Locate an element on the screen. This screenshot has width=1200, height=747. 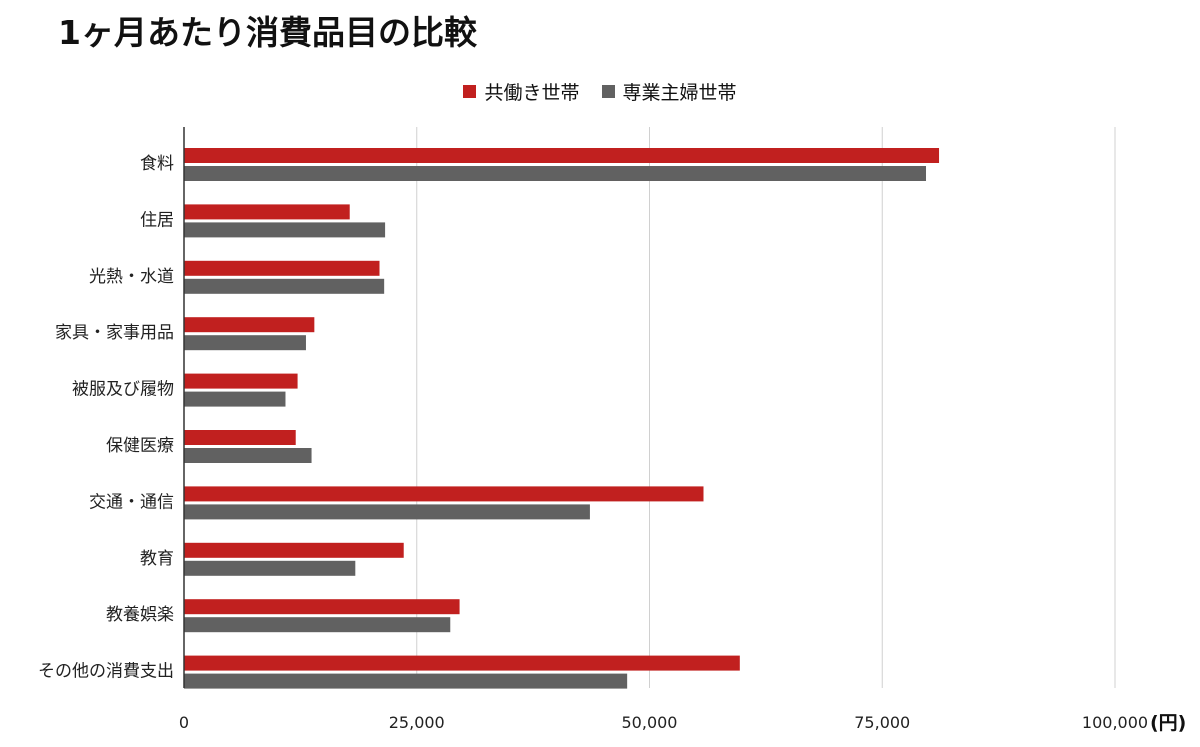
legend: 共働き世帯 専業主婦世帯 is located at coordinates (600, 91).